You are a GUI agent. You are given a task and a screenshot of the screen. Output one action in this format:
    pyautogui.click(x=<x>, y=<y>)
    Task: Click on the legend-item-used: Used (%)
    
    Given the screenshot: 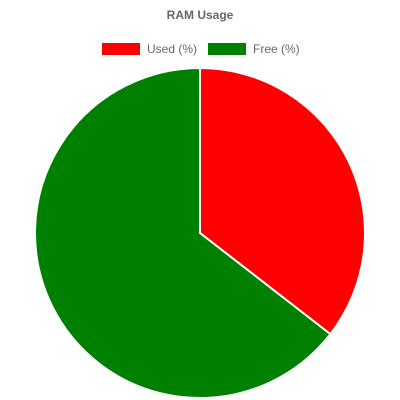 What is the action you would take?
    pyautogui.click(x=149, y=49)
    